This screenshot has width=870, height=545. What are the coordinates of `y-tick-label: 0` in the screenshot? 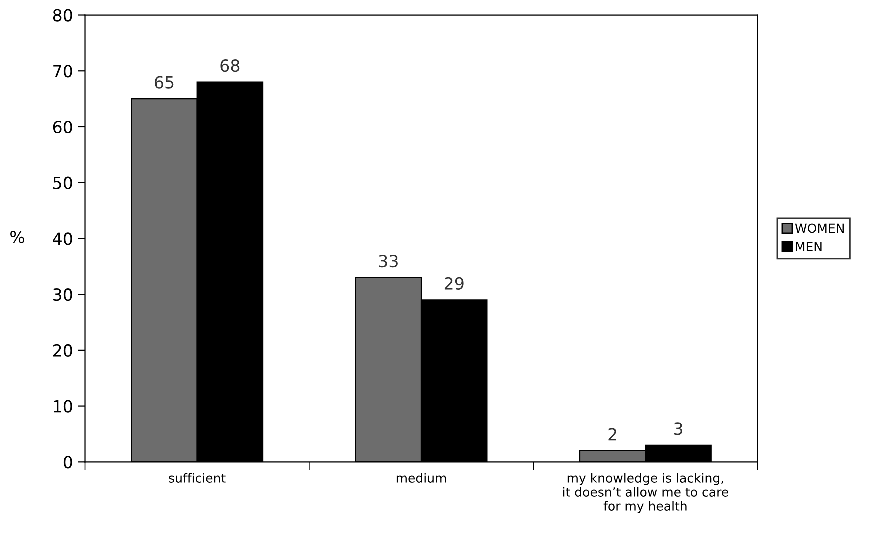 It's located at (68, 462).